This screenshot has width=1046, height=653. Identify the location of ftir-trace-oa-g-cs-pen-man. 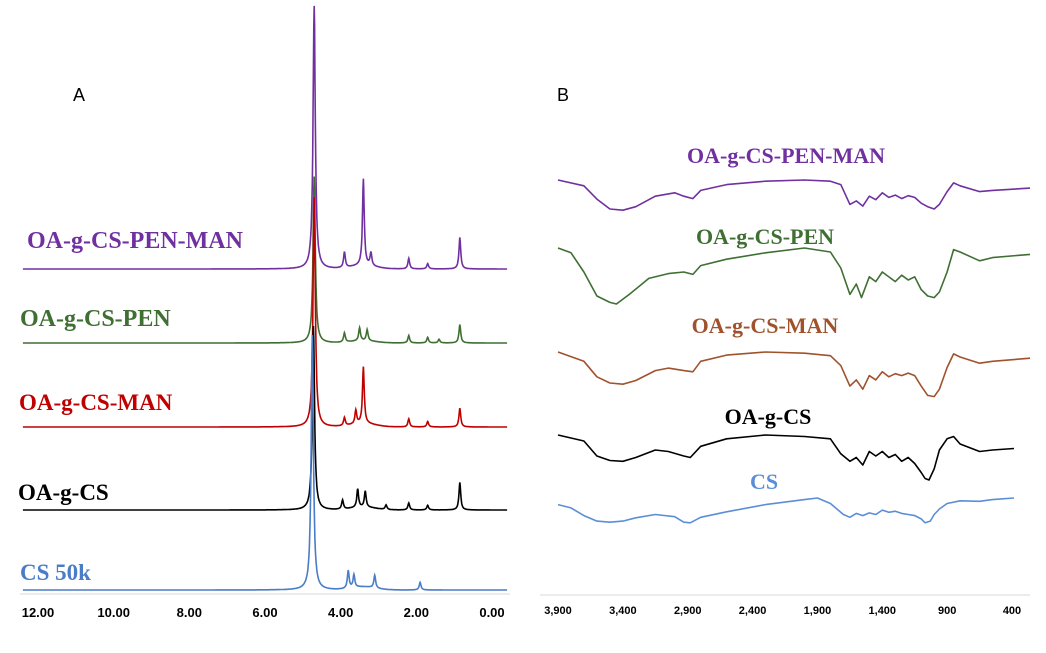
(794, 195).